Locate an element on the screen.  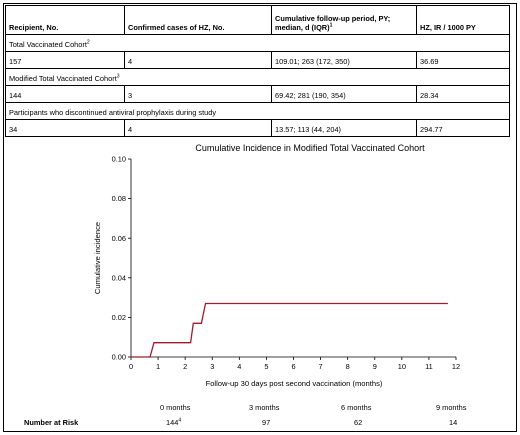
x-tick-label: 6 is located at coordinates (293, 366).